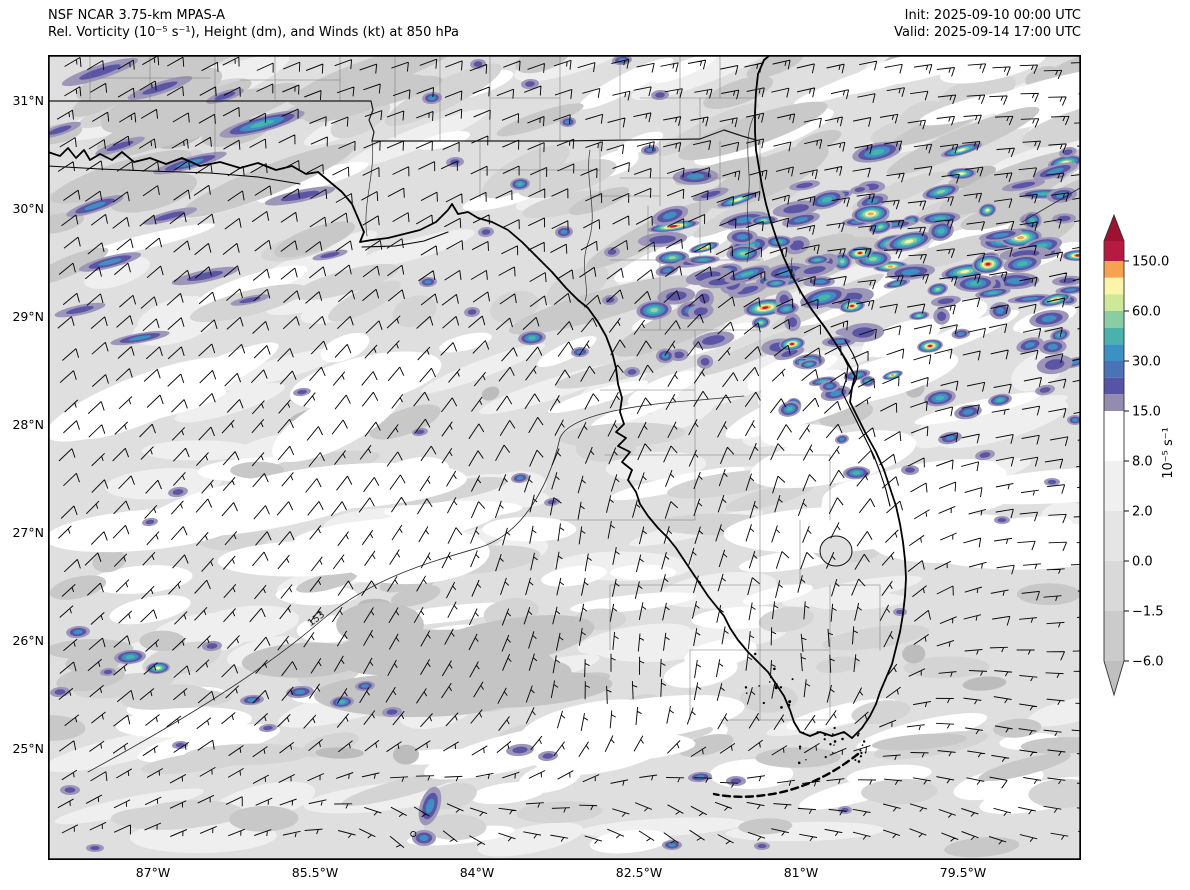 The height and width of the screenshot is (890, 1190). I want to click on lon-tick-label: 84°W, so click(477, 872).